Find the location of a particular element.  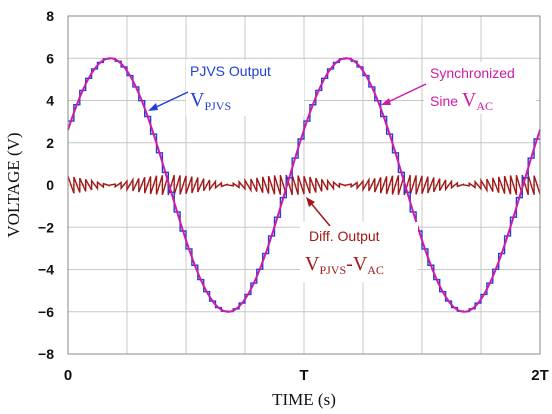

y-tick-label: 2 is located at coordinates (50, 143).